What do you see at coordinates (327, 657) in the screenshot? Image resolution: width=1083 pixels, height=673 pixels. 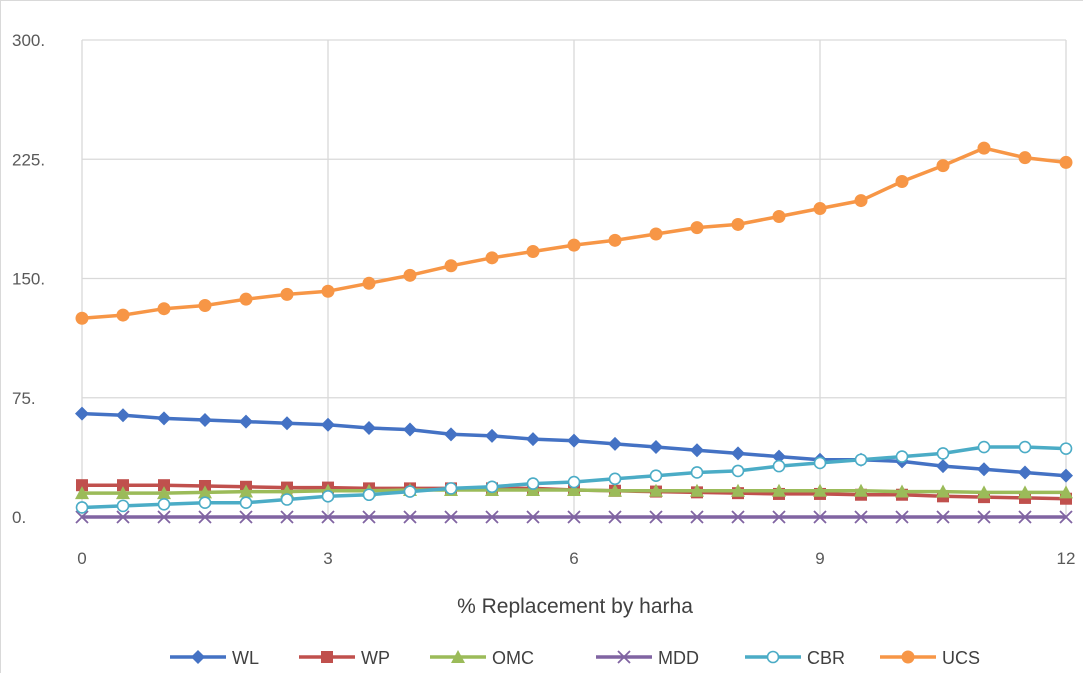 I see `legend-marker-wp` at bounding box center [327, 657].